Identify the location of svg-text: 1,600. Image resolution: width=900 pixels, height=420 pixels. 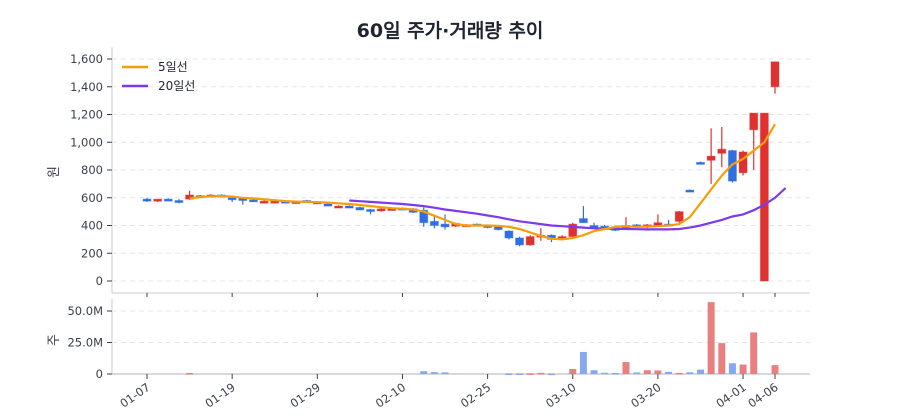
(86, 59).